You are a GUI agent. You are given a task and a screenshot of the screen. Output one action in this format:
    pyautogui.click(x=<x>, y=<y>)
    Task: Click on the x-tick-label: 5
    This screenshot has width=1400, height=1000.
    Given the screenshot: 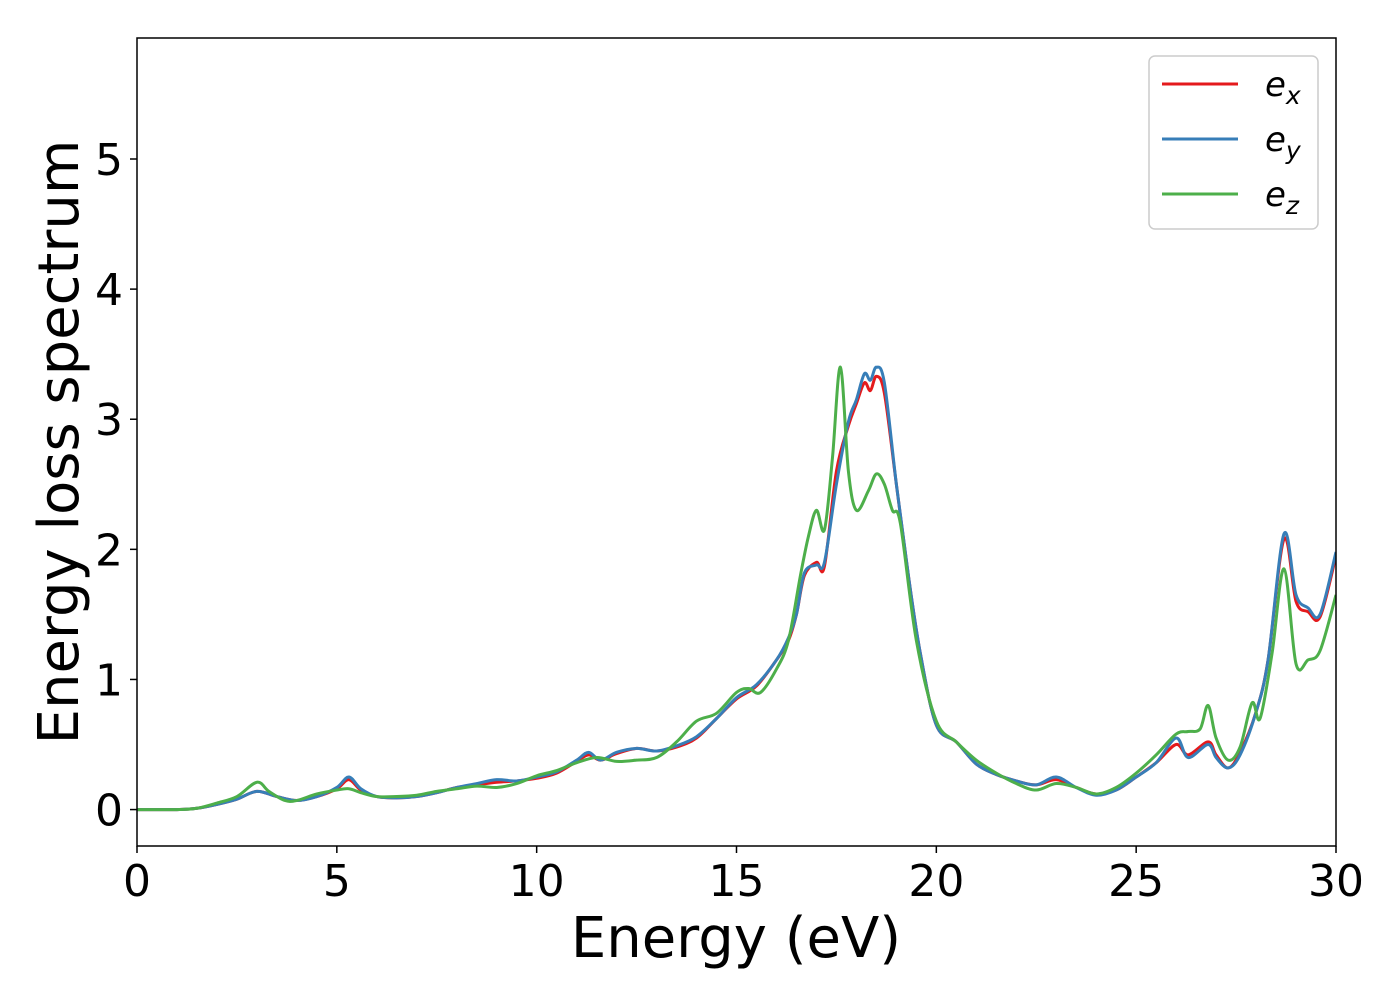 What is the action you would take?
    pyautogui.click(x=337, y=881)
    